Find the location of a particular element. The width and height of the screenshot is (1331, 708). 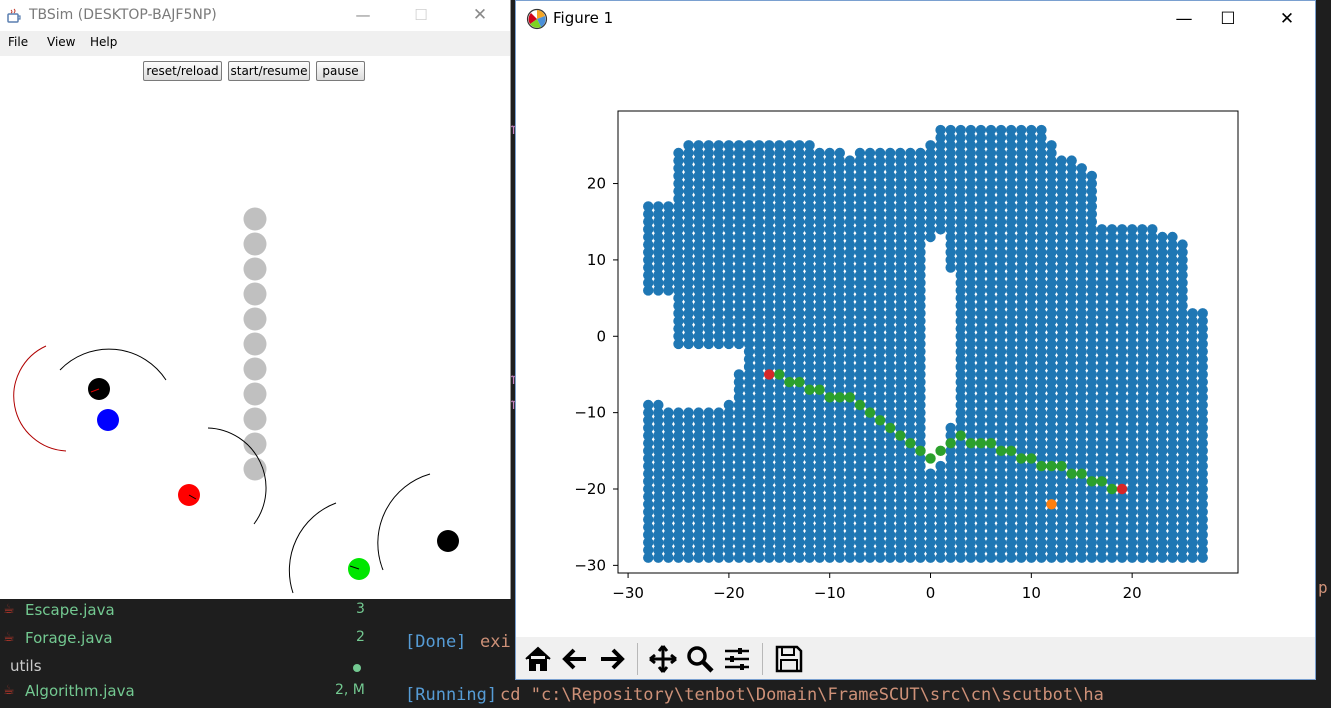

file-tree-item: ☕ Algorithm.java 2, M is located at coordinates (190, 694).